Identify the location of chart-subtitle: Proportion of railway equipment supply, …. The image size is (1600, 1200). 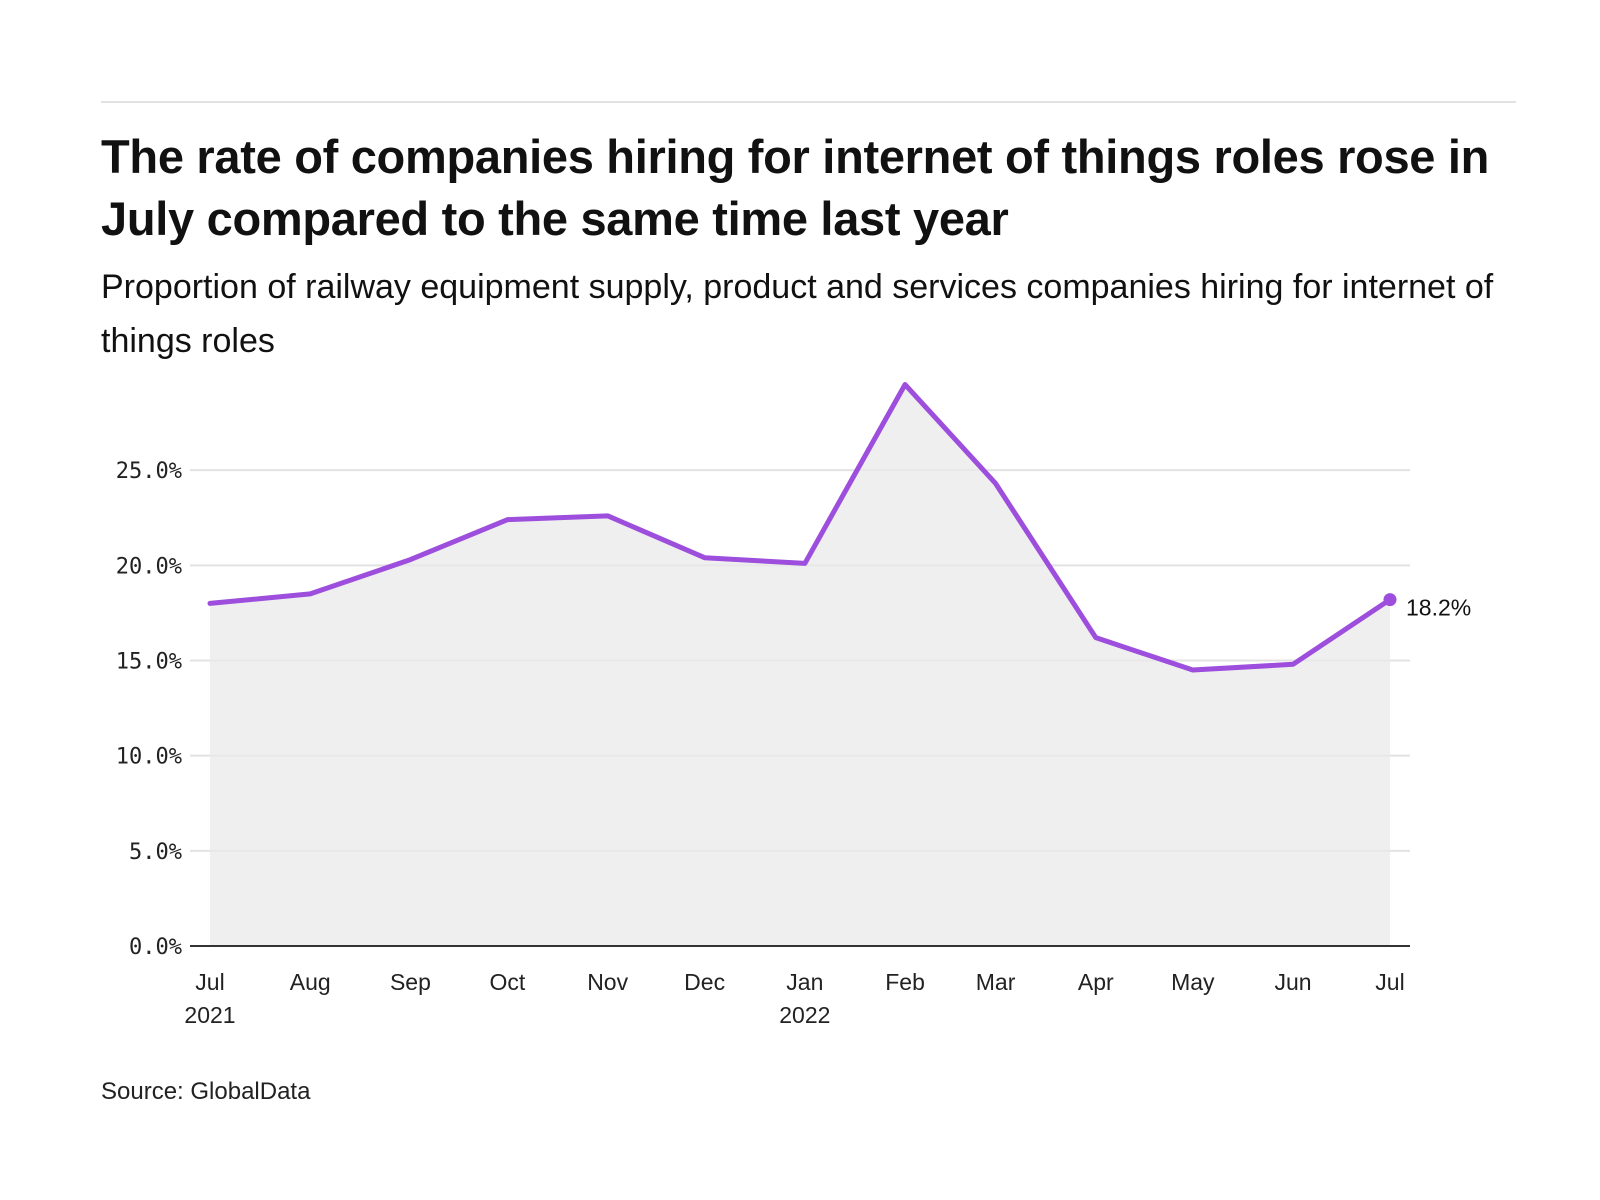
(797, 314).